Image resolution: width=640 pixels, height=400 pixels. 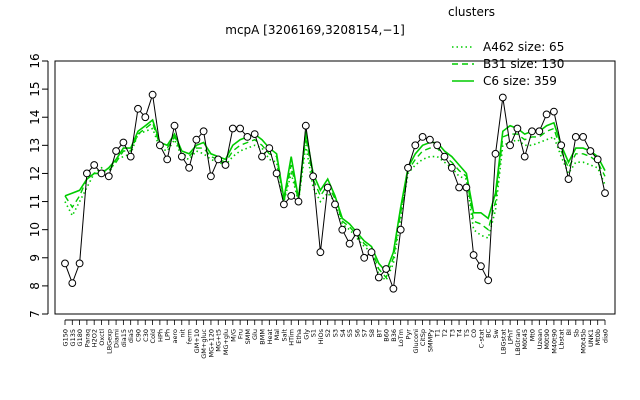 What do you see at coordinates (554, 341) in the screenshot?
I see `x-tick-label: M40t90` at bounding box center [554, 341].